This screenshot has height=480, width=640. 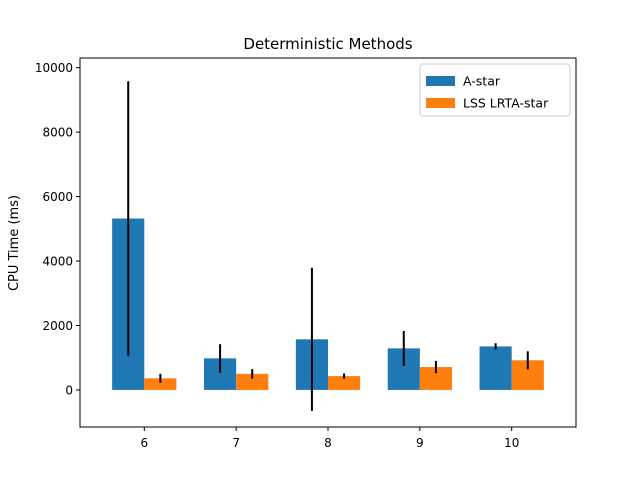 I want to click on y-tick-label: 0, so click(x=69, y=390).